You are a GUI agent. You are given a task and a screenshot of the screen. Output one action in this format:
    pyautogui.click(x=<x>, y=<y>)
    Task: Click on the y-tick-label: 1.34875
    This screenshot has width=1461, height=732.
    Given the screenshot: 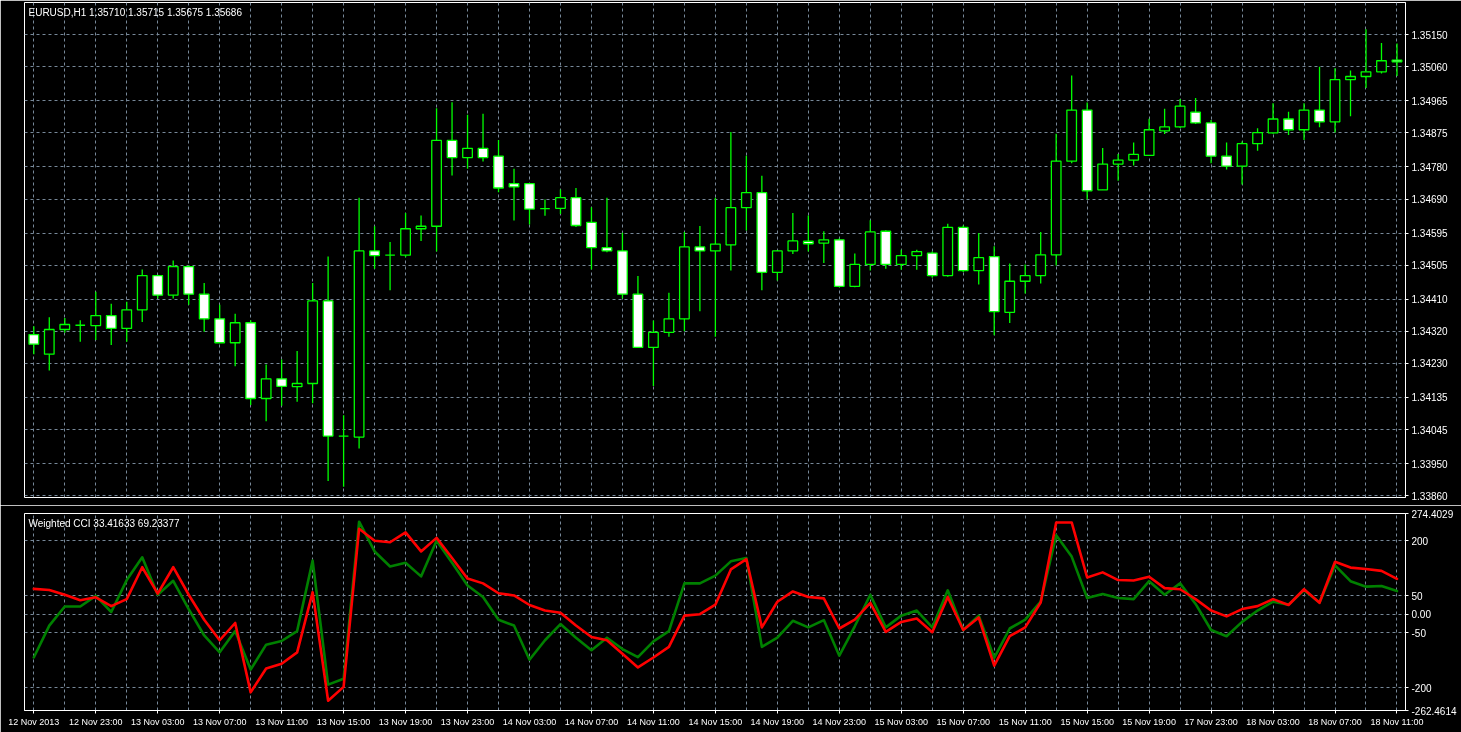 What is the action you would take?
    pyautogui.click(x=1430, y=133)
    